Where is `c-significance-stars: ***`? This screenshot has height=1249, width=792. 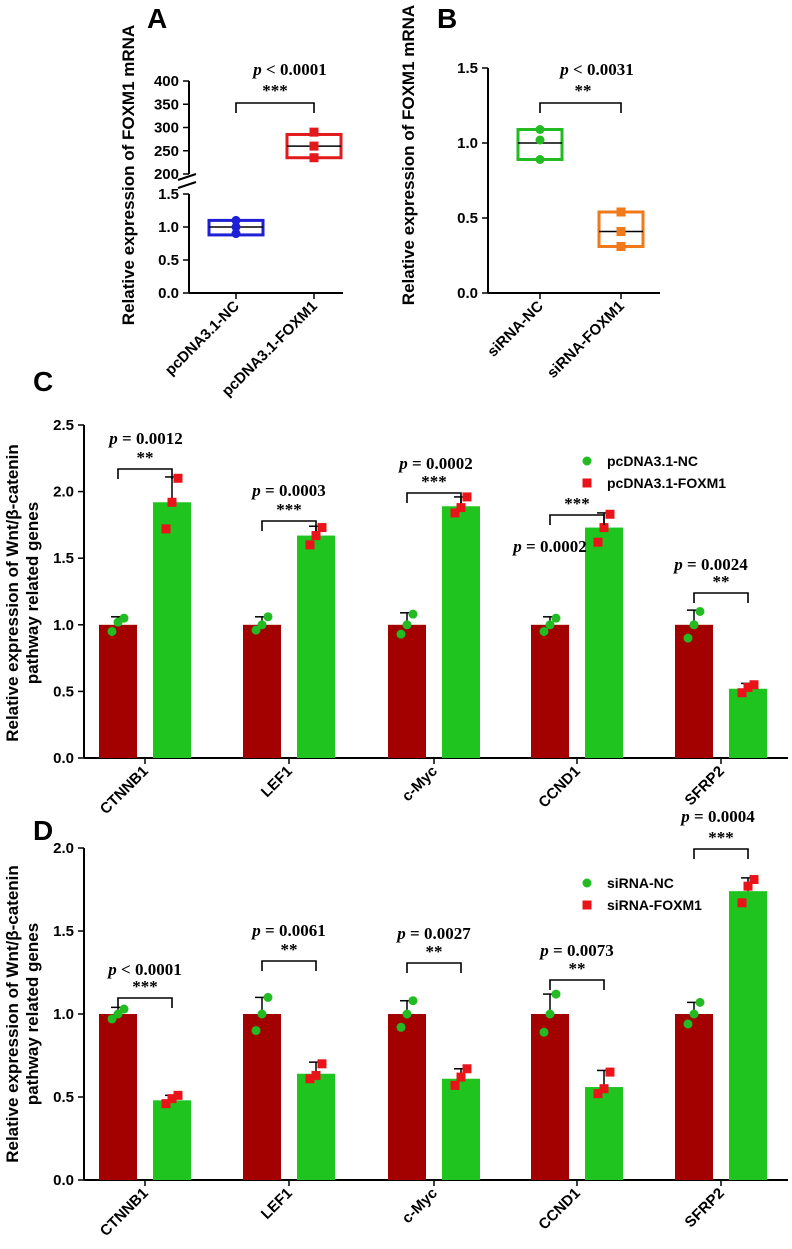 c-significance-stars: *** is located at coordinates (434, 481).